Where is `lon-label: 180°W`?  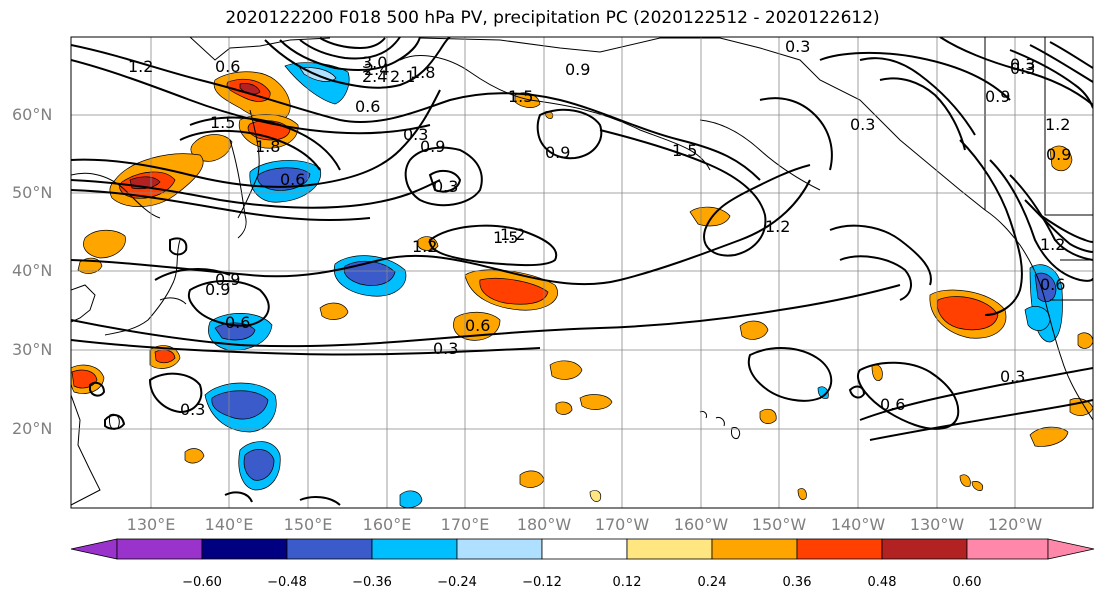
lon-label: 180°W is located at coordinates (544, 524).